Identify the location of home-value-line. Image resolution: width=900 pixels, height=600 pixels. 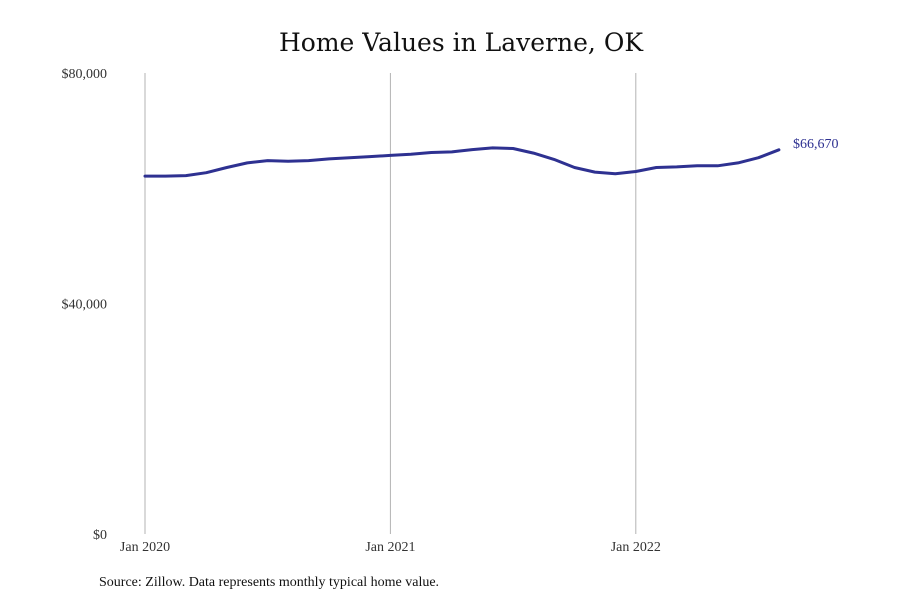
(462, 162).